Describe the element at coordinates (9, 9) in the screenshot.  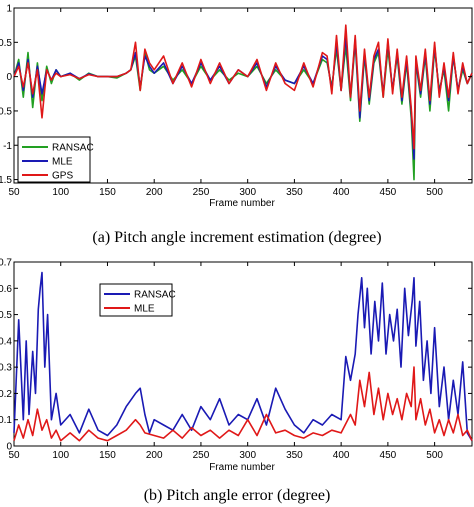
I see `y-tick-label: 1` at that location.